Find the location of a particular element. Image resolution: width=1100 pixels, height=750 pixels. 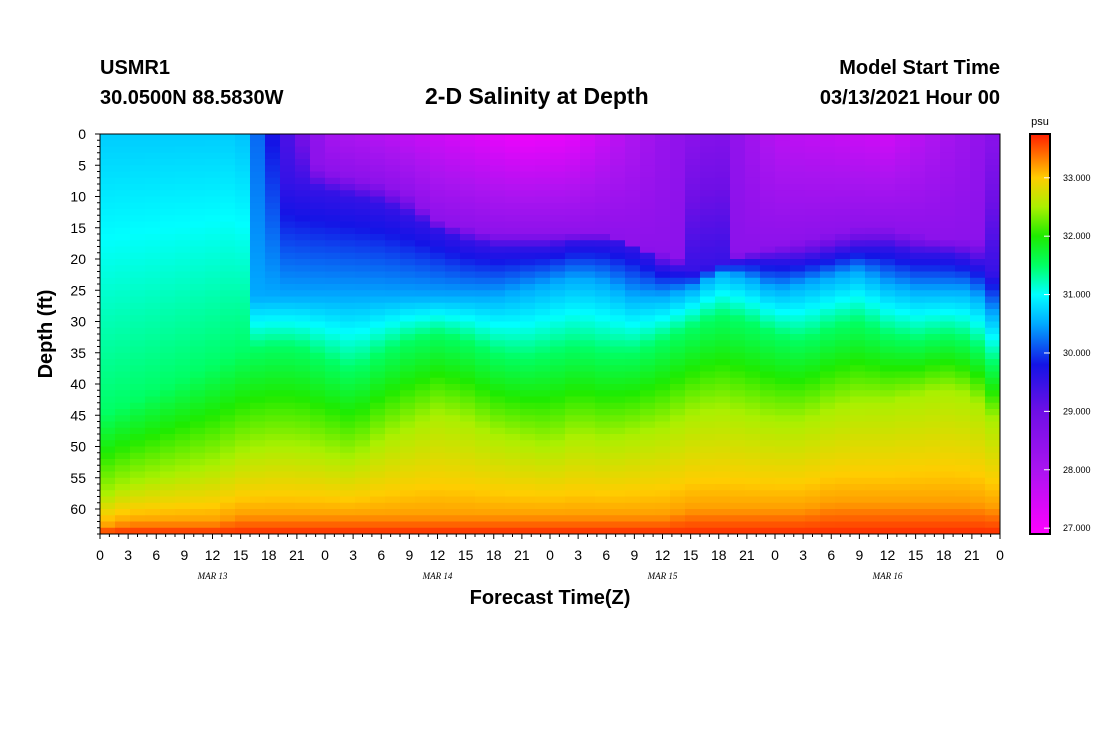

x-tick-label: 3 is located at coordinates (578, 555).